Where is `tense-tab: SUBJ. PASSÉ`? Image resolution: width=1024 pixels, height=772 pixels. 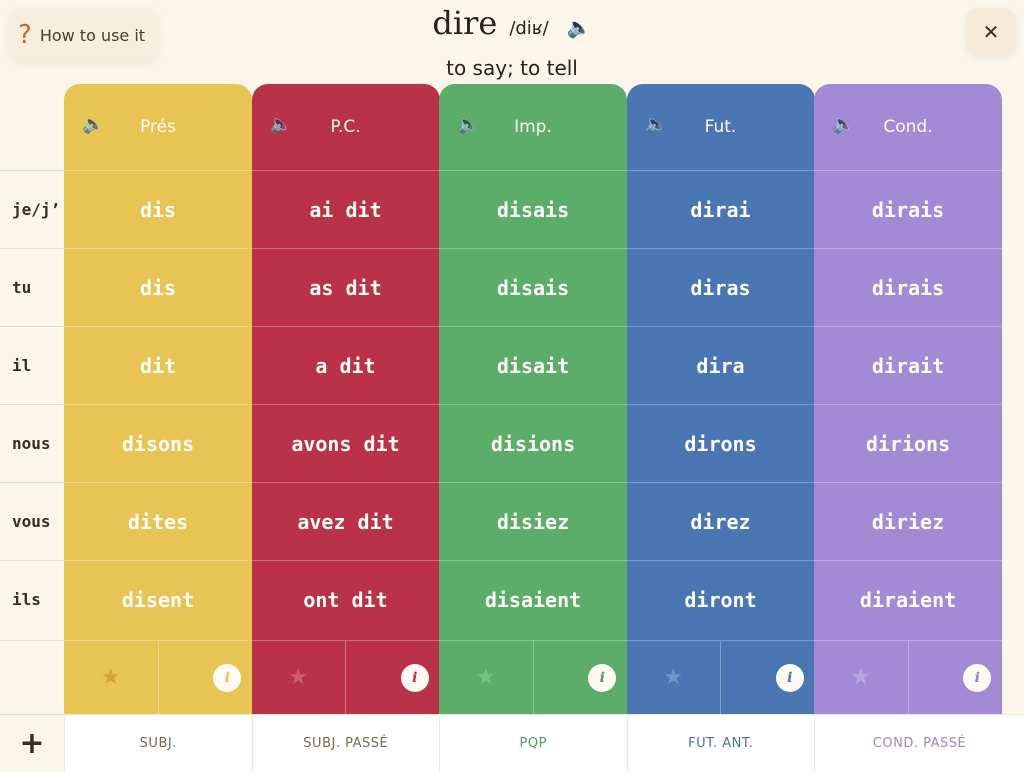 tense-tab: SUBJ. PASSÉ is located at coordinates (345, 743).